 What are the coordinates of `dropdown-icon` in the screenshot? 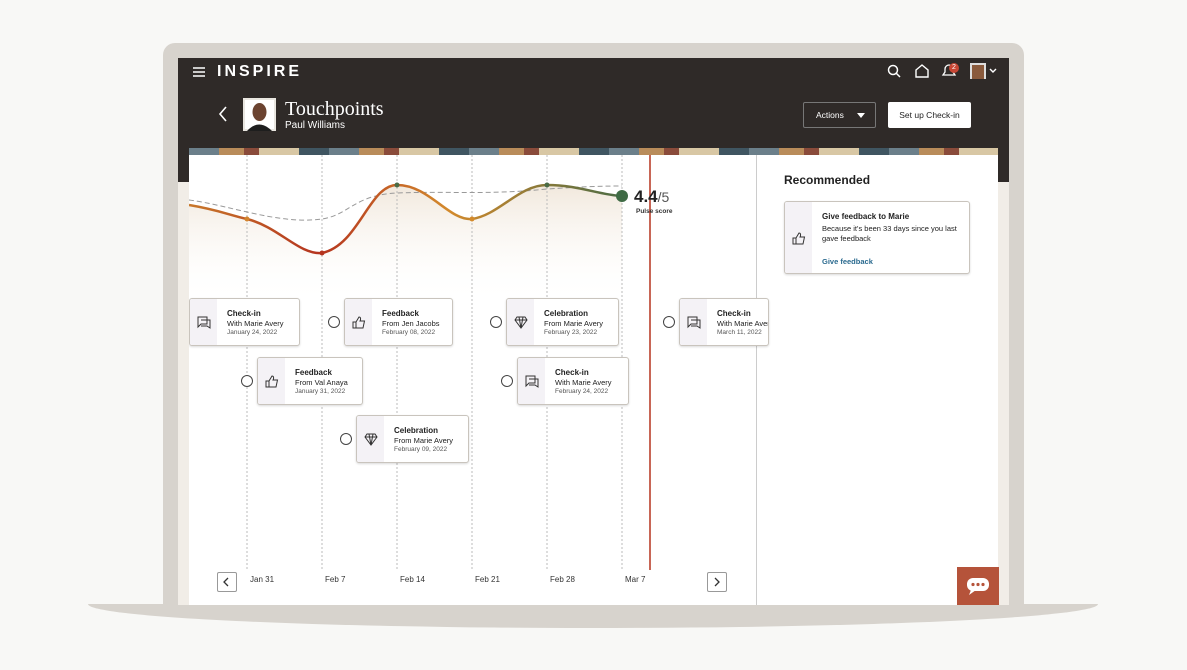 It's located at (861, 115).